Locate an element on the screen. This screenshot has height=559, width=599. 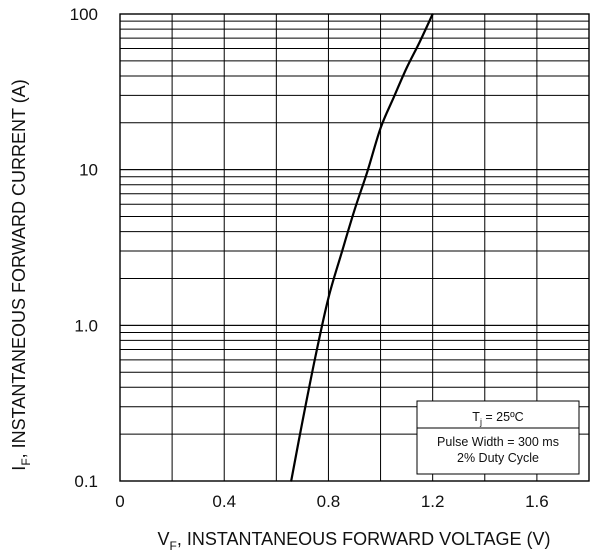
x-axis-title-rest: , INSTANTANEOUS FORWARD VOLTAGE (V) is located at coordinates (364, 539).